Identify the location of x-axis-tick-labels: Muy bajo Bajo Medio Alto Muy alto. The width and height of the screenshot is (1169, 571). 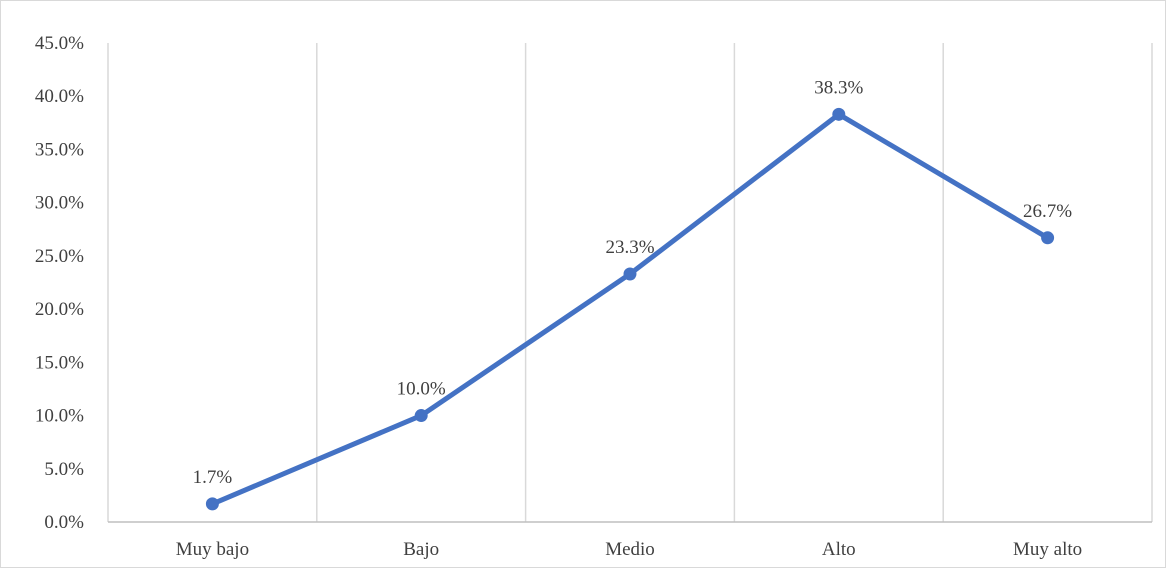
(629, 549).